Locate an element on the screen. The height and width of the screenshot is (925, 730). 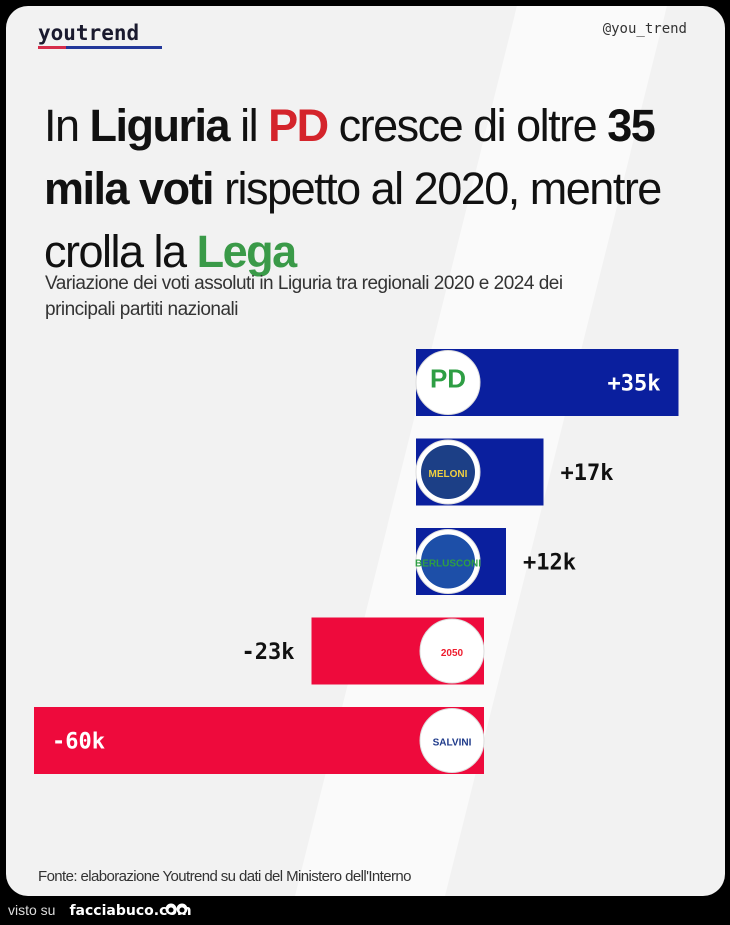
eyes-icon is located at coordinates (176, 909).